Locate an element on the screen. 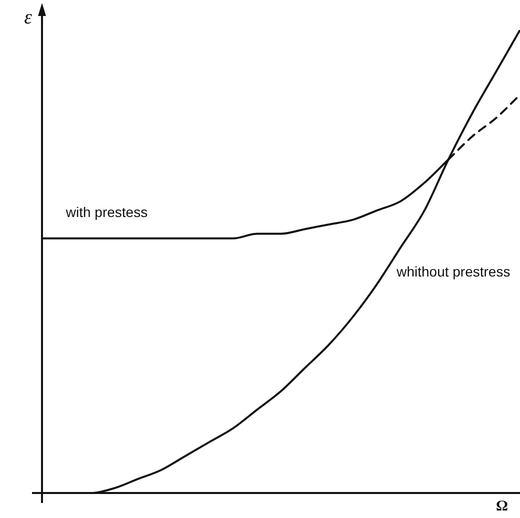 The height and width of the screenshot is (518, 520). y-axis-title: ε is located at coordinates (28, 17).